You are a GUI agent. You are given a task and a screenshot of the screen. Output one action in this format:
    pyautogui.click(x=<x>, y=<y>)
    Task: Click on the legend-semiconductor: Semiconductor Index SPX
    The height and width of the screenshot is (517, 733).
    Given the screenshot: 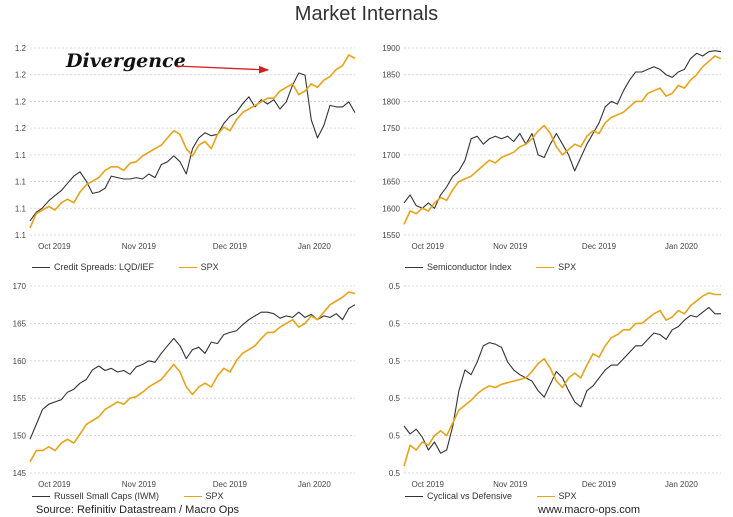 What is the action you would take?
    pyautogui.click(x=501, y=267)
    